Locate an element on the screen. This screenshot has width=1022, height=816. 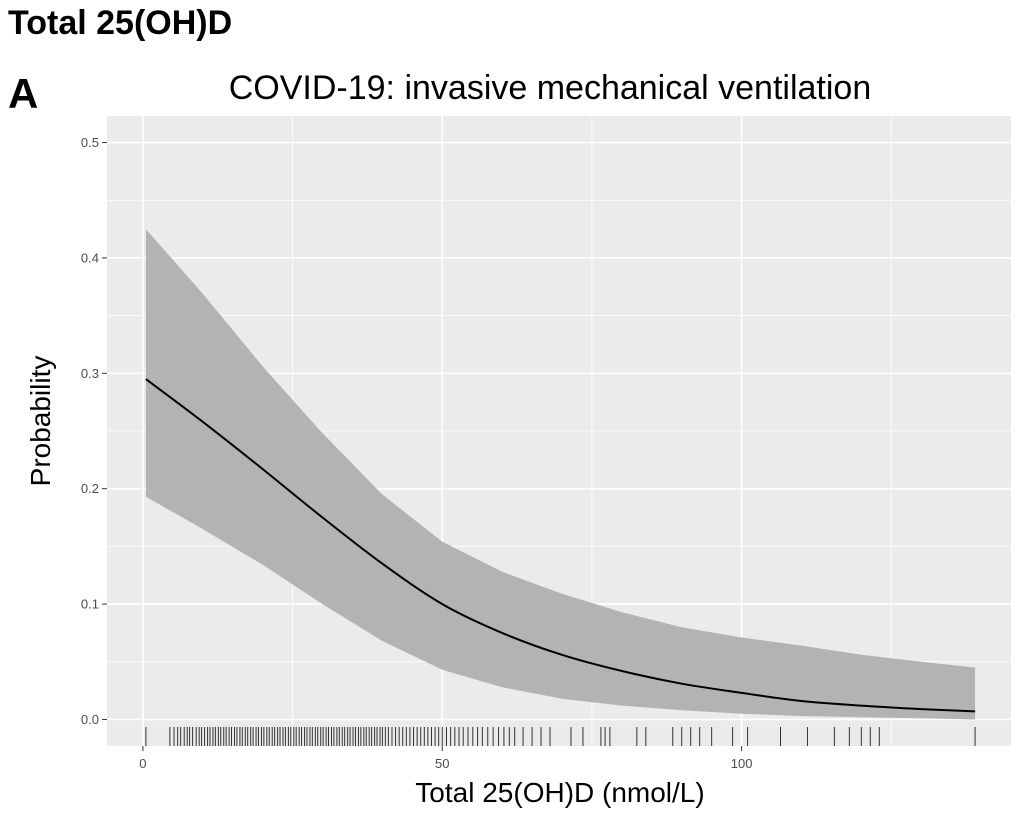
x-tick-label: 0 is located at coordinates (142, 763).